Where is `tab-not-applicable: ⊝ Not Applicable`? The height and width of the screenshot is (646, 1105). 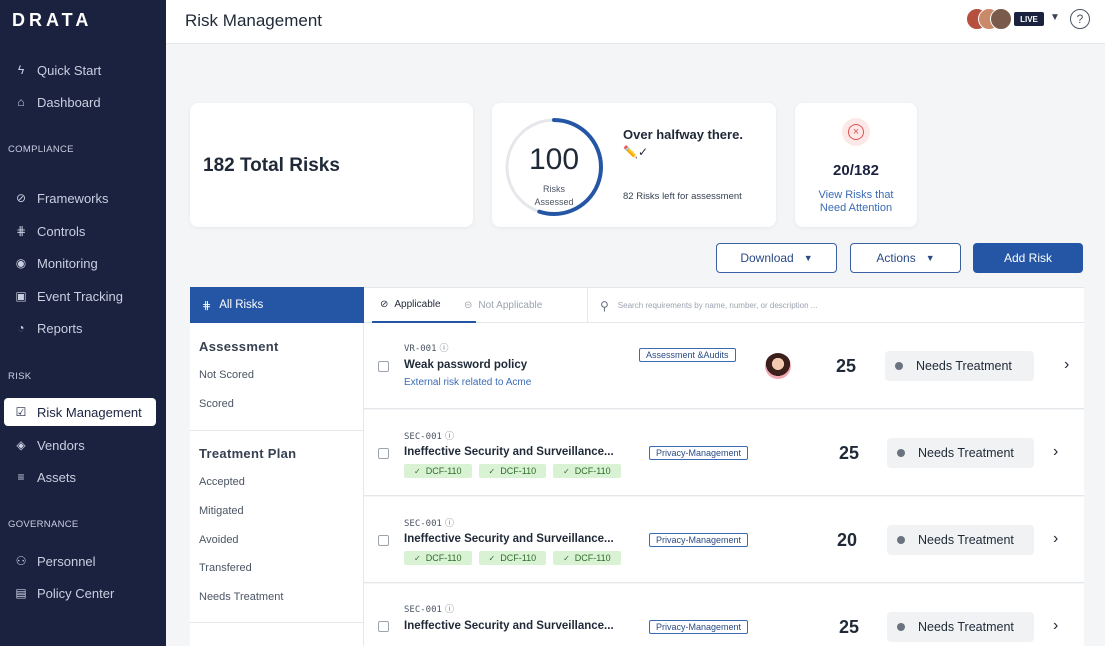 tab-not-applicable: ⊝ Not Applicable is located at coordinates (503, 305).